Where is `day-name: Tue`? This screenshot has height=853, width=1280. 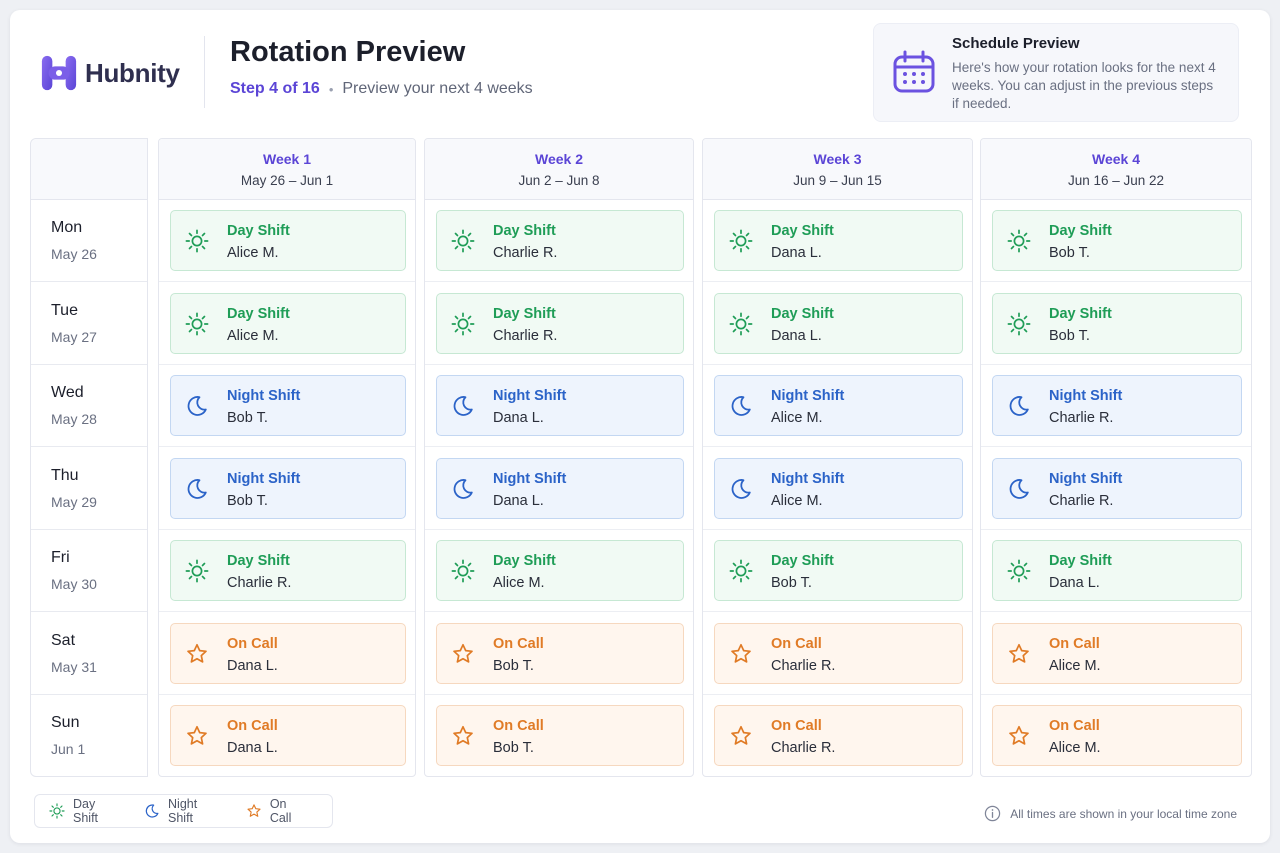
day-name: Tue is located at coordinates (64, 310).